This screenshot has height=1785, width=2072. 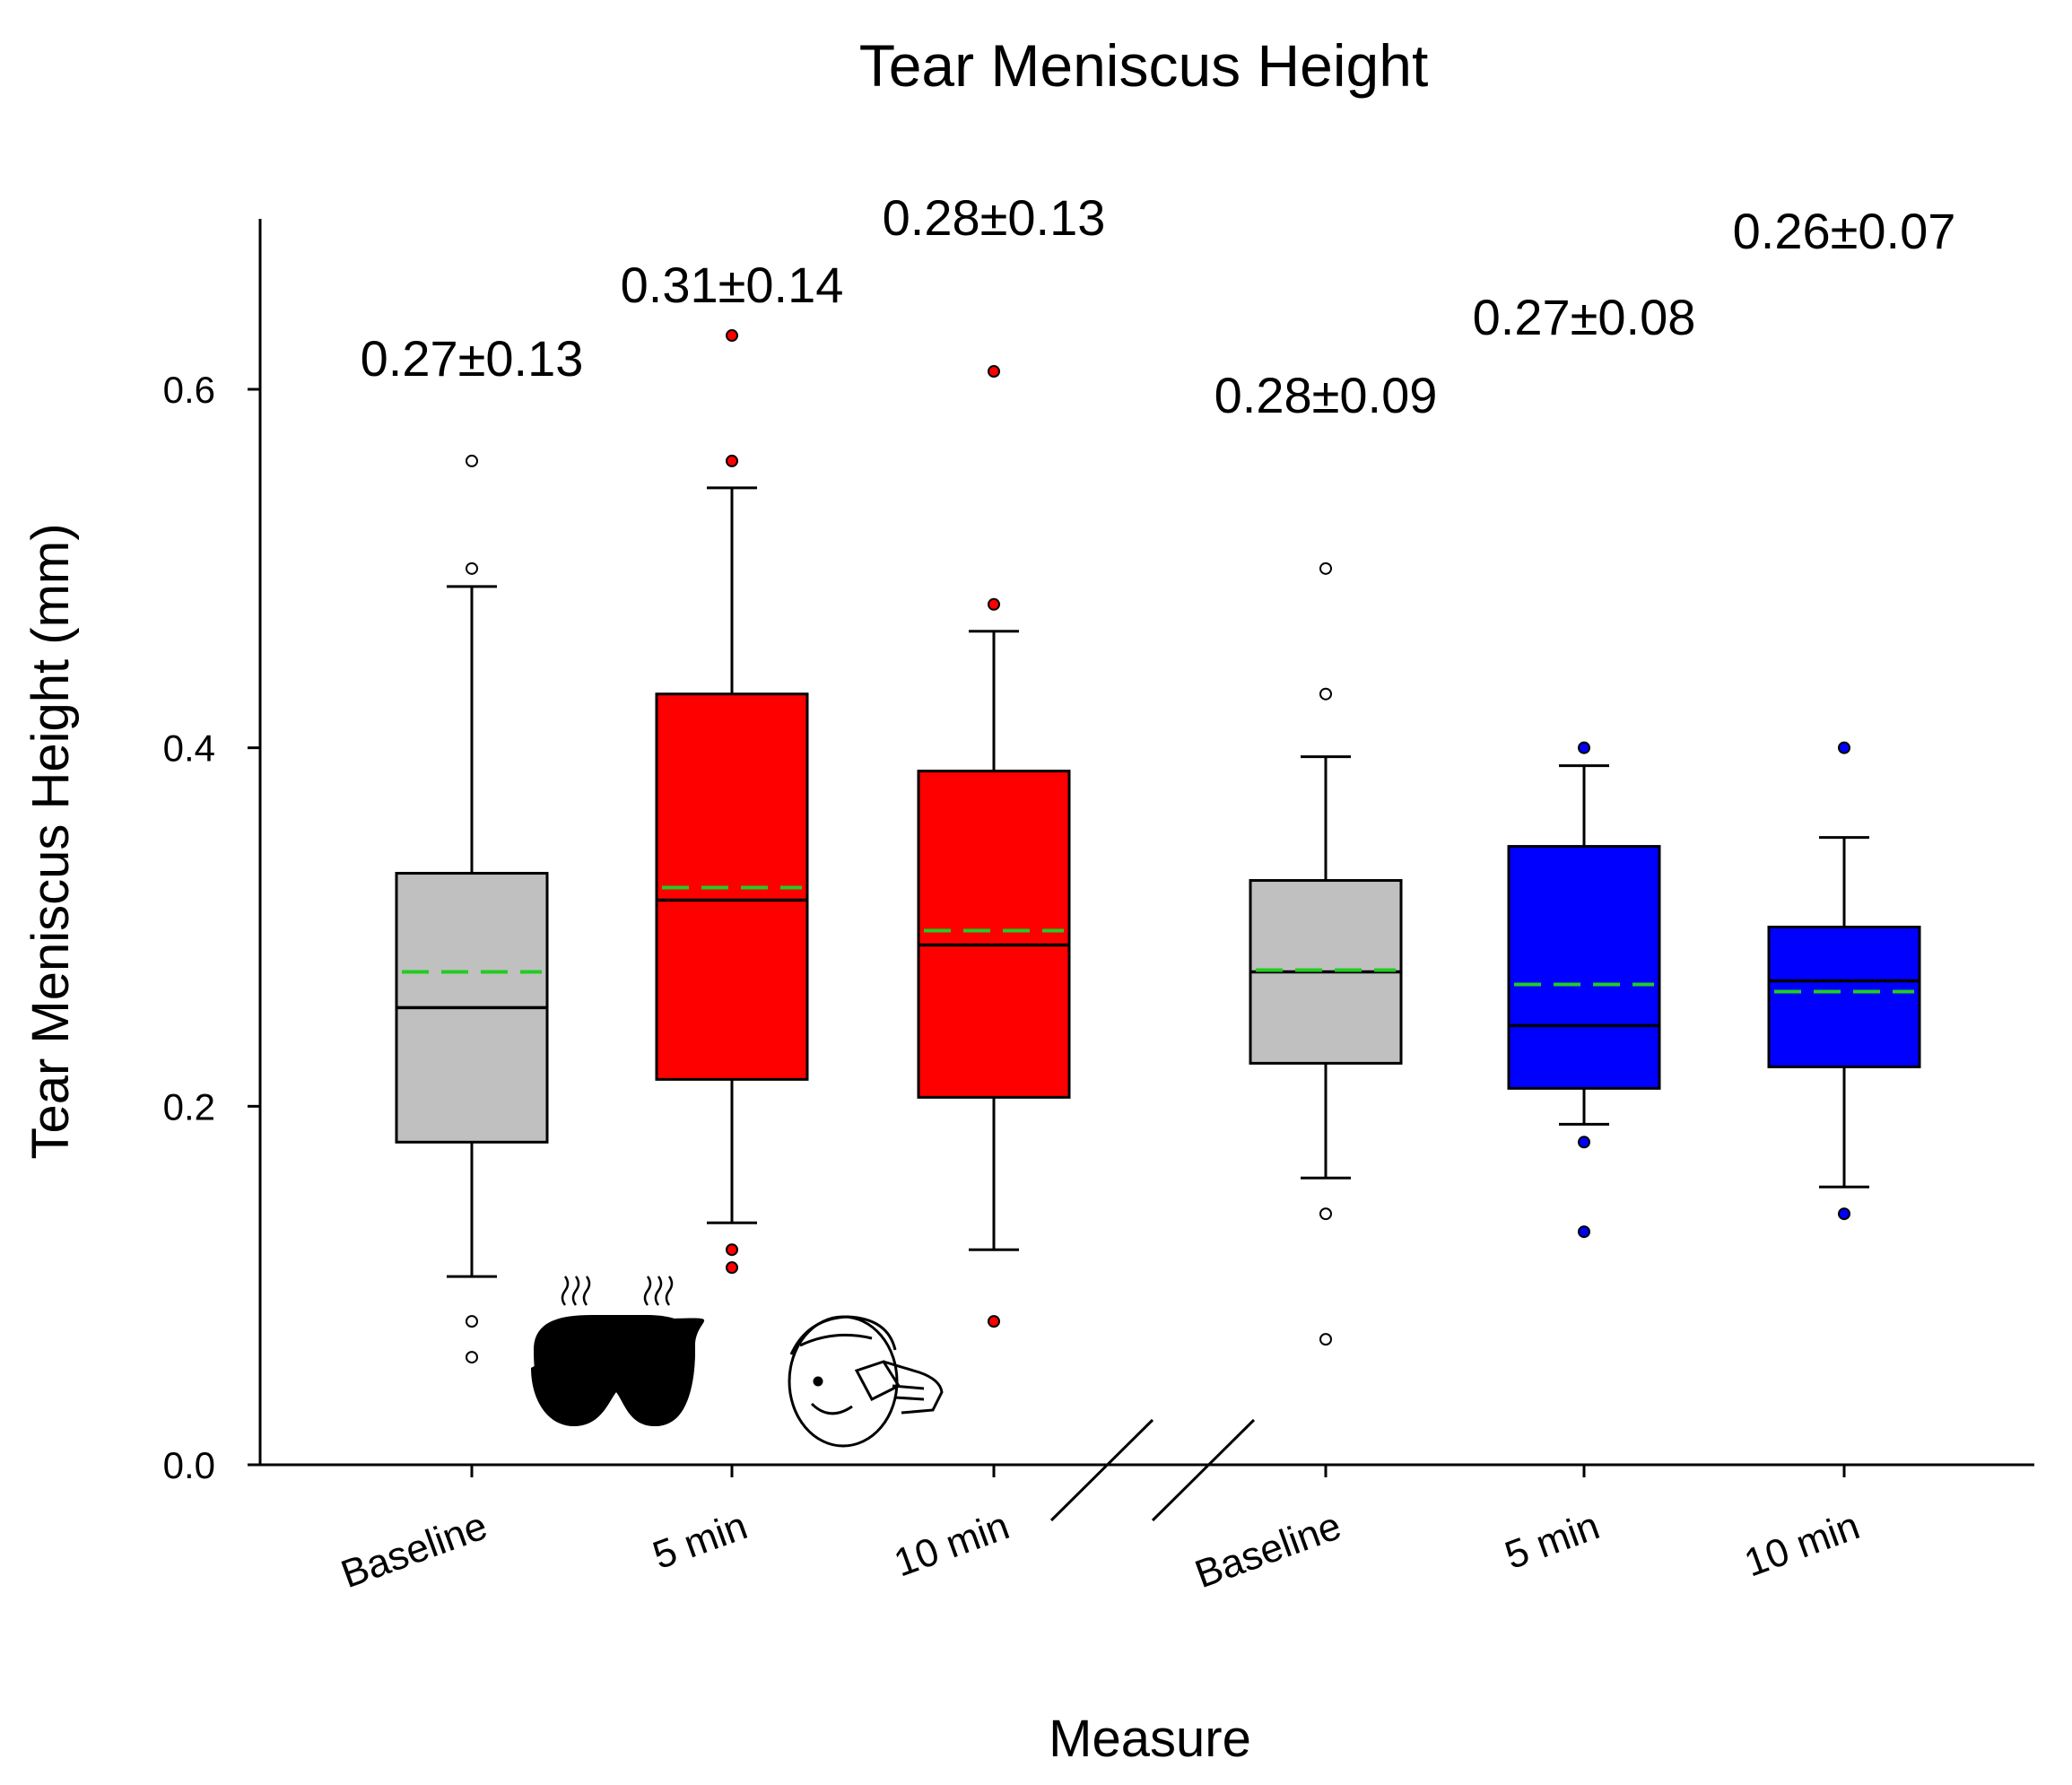 I want to click on mean-sd-annotation: 0.28±0.13, so click(x=994, y=217).